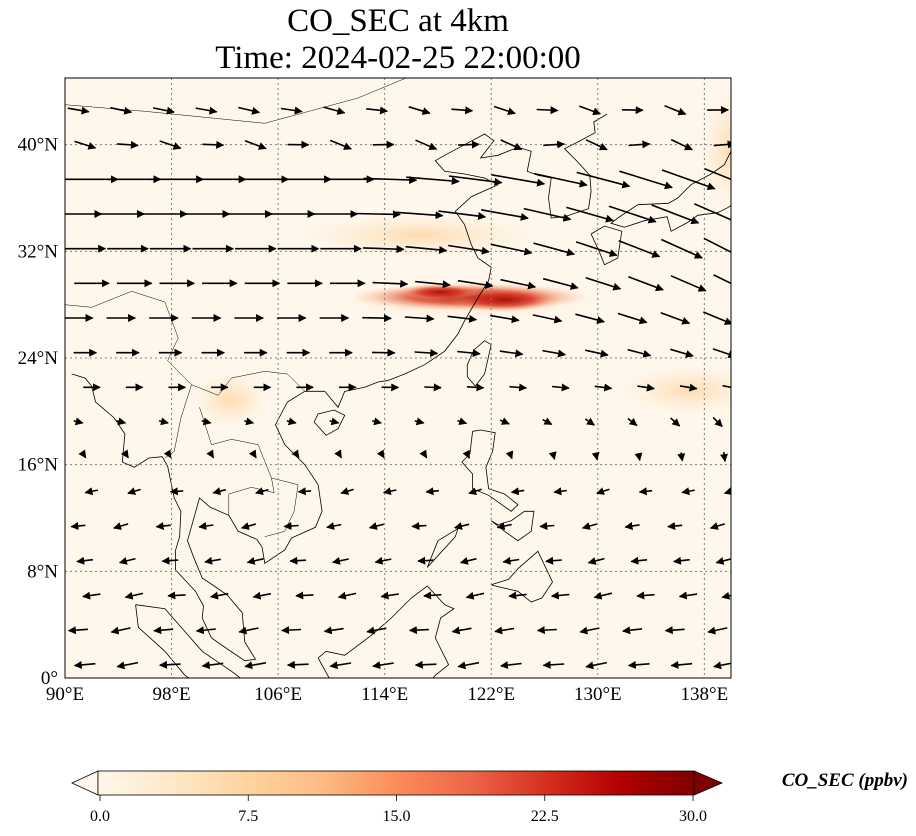  I want to click on colorbar-tick-label: 0.0, so click(100, 816).